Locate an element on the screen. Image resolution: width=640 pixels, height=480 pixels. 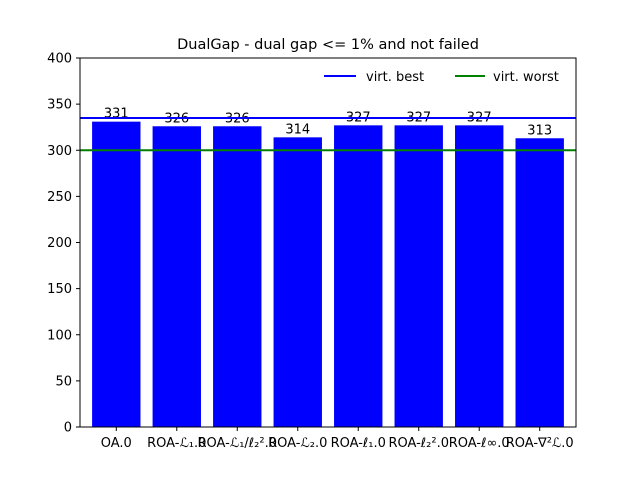
x-tick-label-7: ROA-∇²ℒ.0 is located at coordinates (540, 443).